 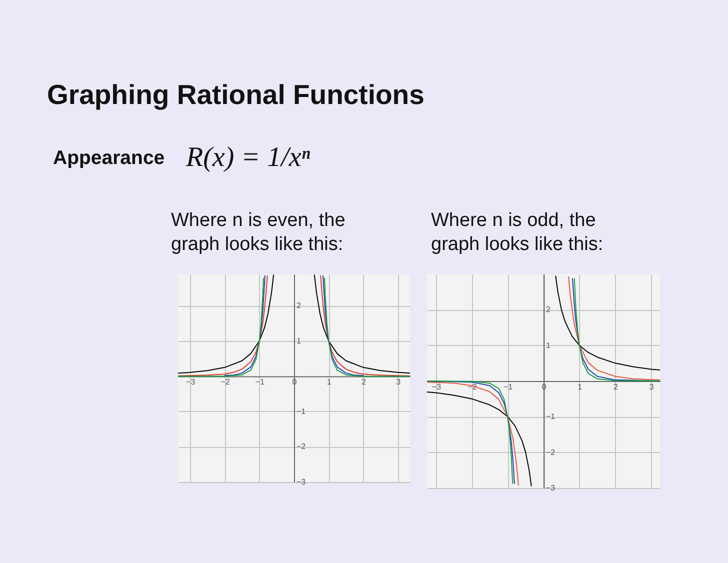 What do you see at coordinates (225, 382) in the screenshot?
I see `x-tick-label: −2` at bounding box center [225, 382].